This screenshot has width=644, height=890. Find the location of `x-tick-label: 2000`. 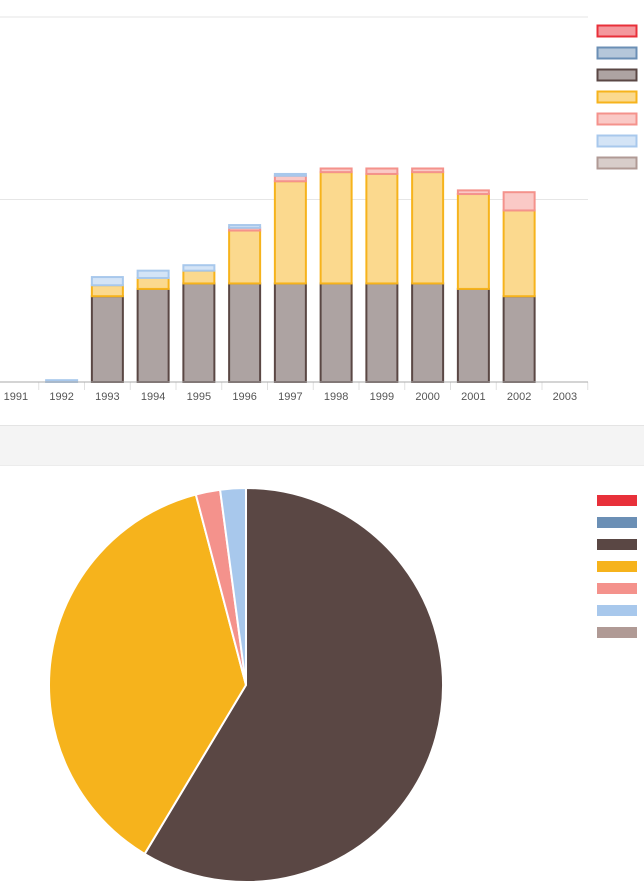

x-tick-label: 2000 is located at coordinates (427, 397).